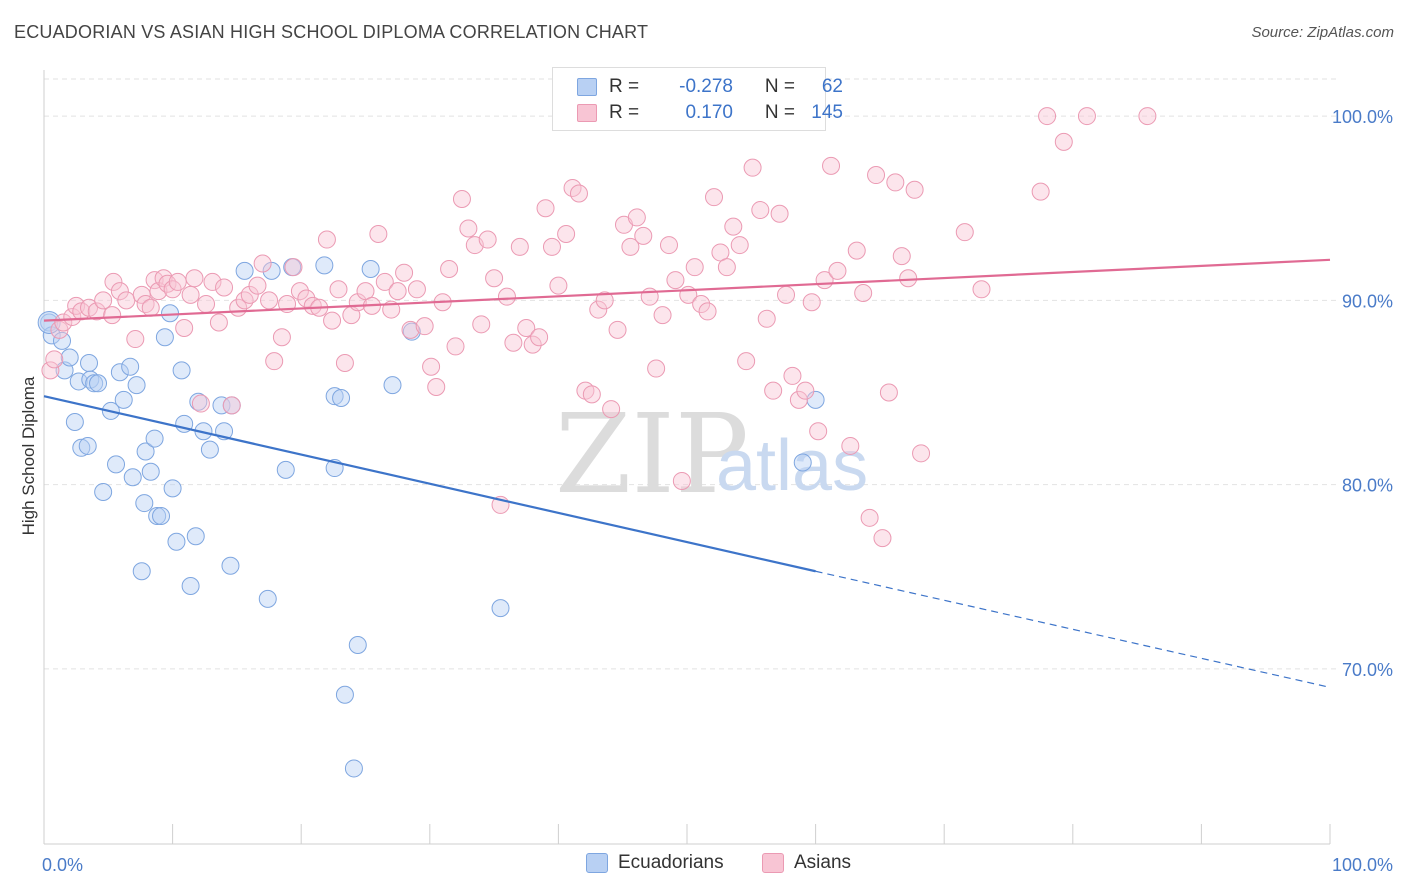 The image size is (1406, 892). I want to click on n-label: N =, so click(779, 86).